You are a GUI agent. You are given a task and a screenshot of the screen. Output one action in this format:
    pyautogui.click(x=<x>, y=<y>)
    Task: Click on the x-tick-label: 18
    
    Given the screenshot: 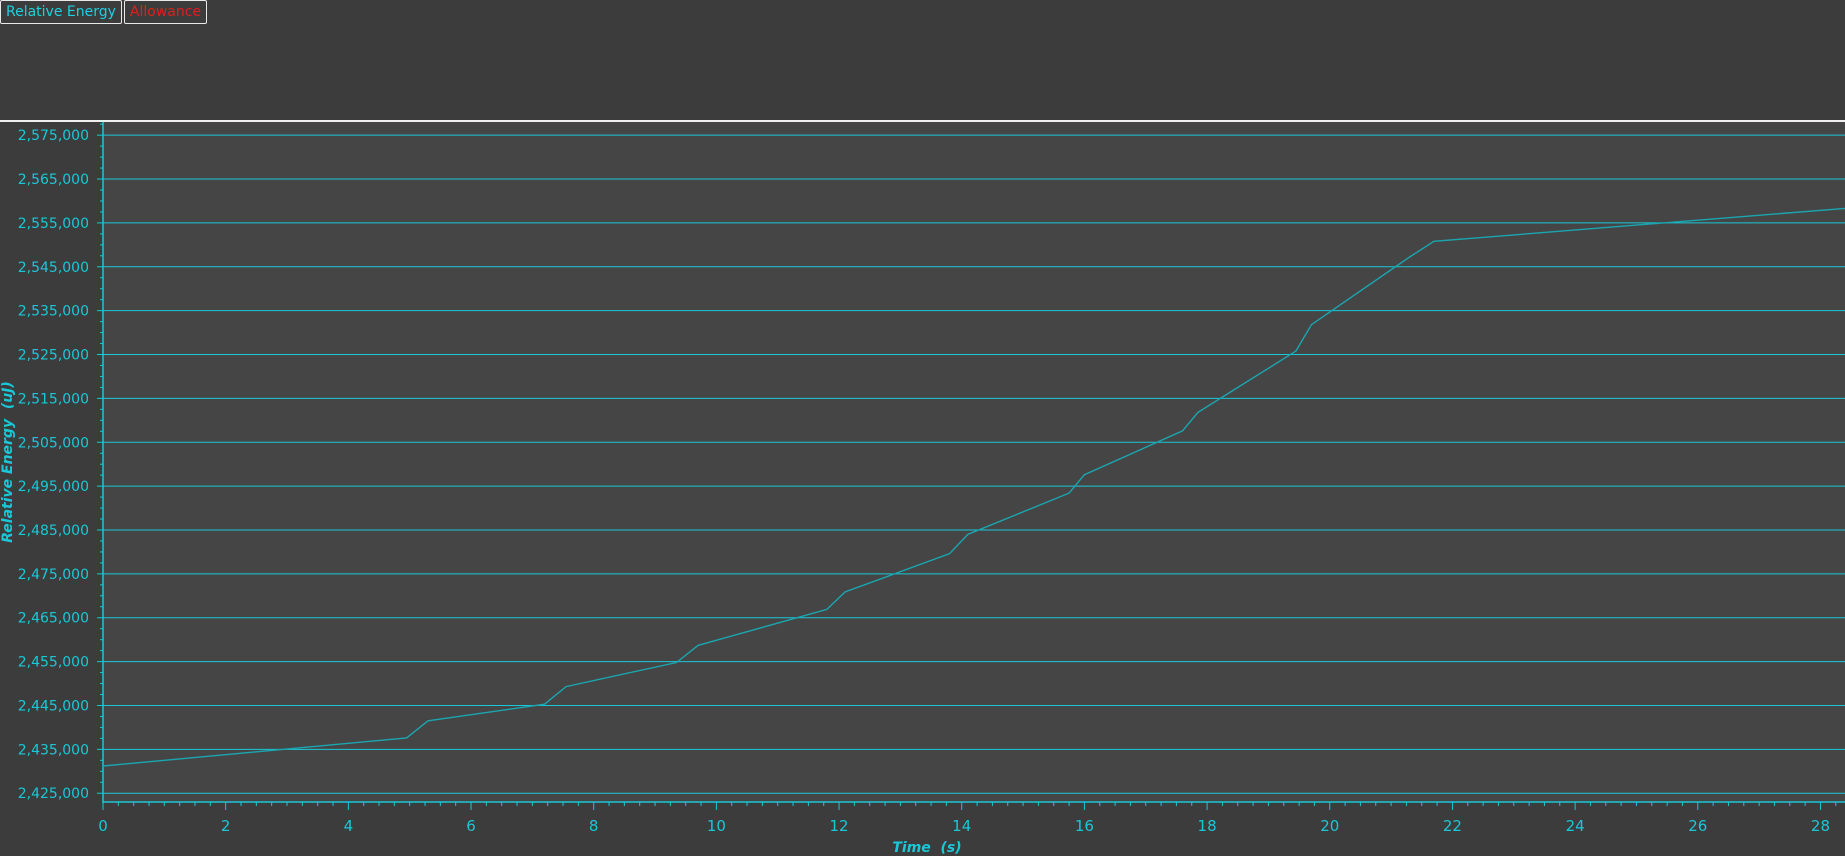 What is the action you would take?
    pyautogui.click(x=1207, y=826)
    